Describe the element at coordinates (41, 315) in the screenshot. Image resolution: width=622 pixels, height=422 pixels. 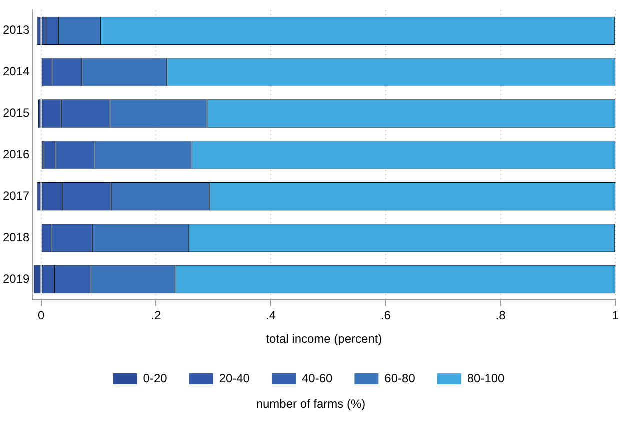
I see `x-tick-label: 0` at that location.